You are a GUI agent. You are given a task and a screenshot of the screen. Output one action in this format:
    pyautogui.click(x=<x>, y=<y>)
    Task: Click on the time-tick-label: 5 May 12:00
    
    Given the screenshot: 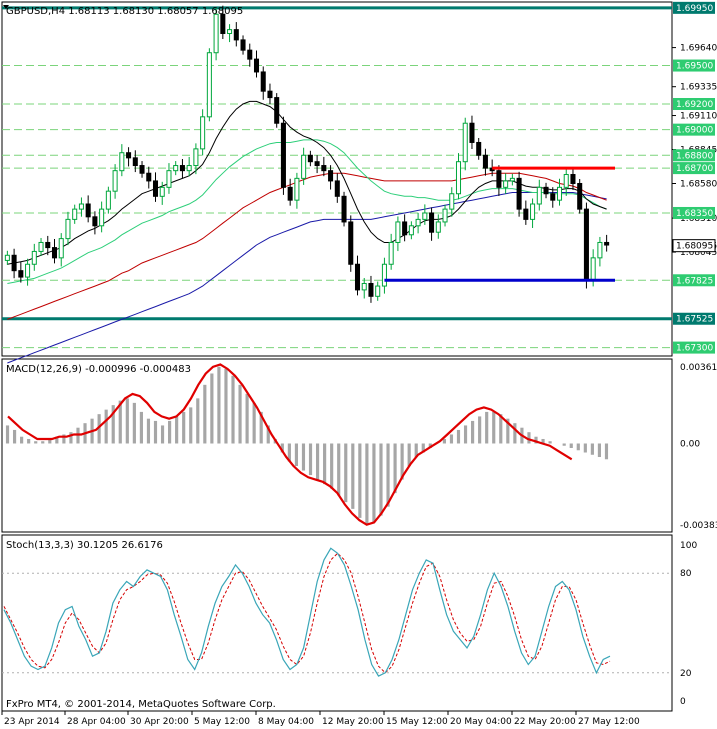 What is the action you would take?
    pyautogui.click(x=222, y=722)
    